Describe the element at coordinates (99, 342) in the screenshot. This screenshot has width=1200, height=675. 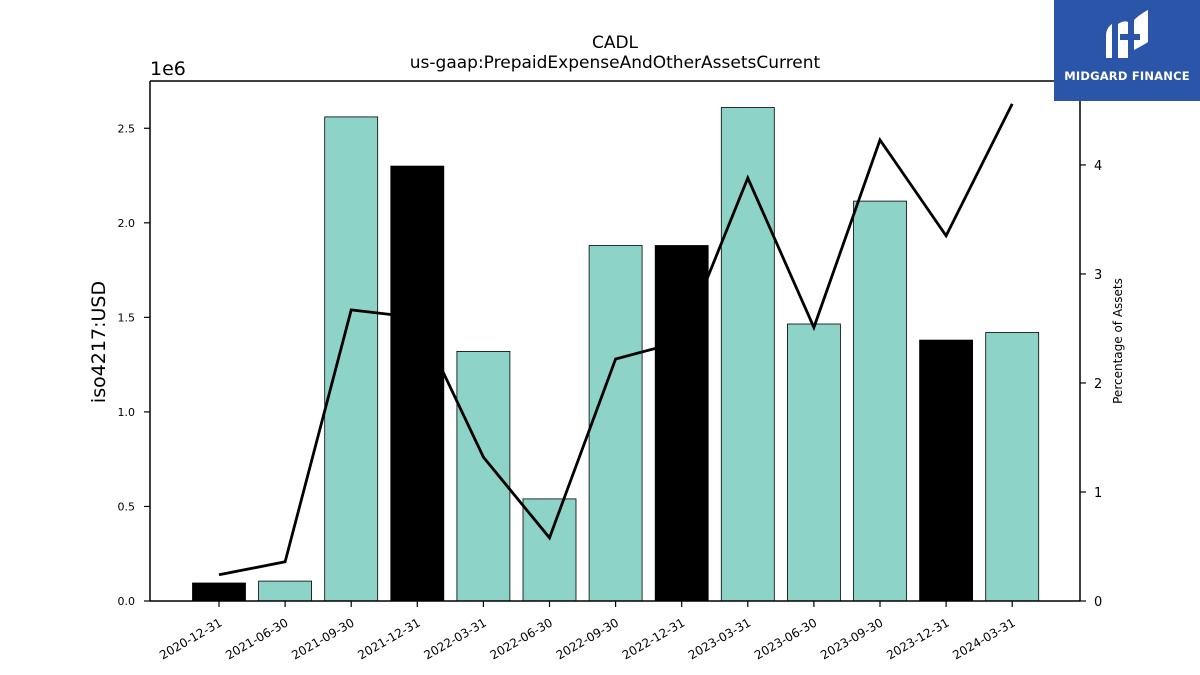
I see `y-axis-label: iso4217:USD` at that location.